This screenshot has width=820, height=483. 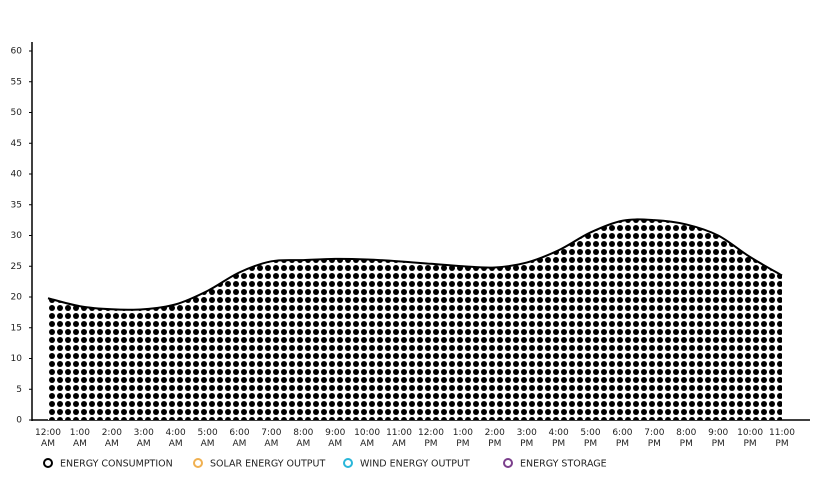 I want to click on x-tick-label: 3:00 PM, so click(x=527, y=438).